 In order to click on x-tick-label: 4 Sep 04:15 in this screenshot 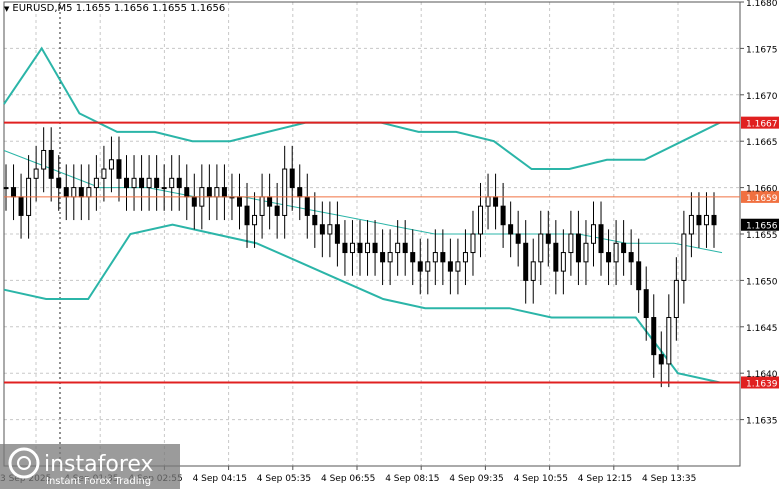, I will do `click(220, 479)`.